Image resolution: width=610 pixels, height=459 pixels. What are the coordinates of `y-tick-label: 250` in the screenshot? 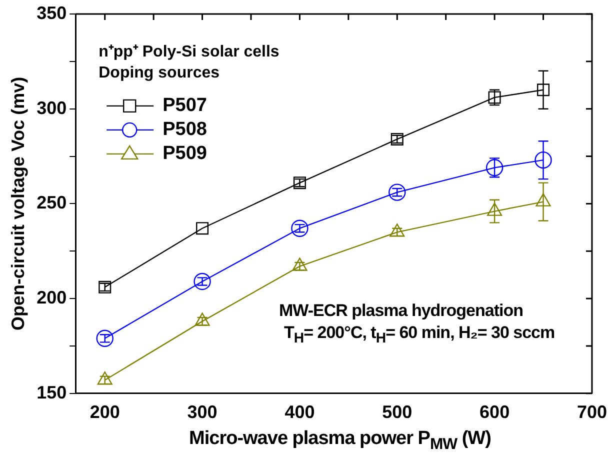 It's located at (51, 202).